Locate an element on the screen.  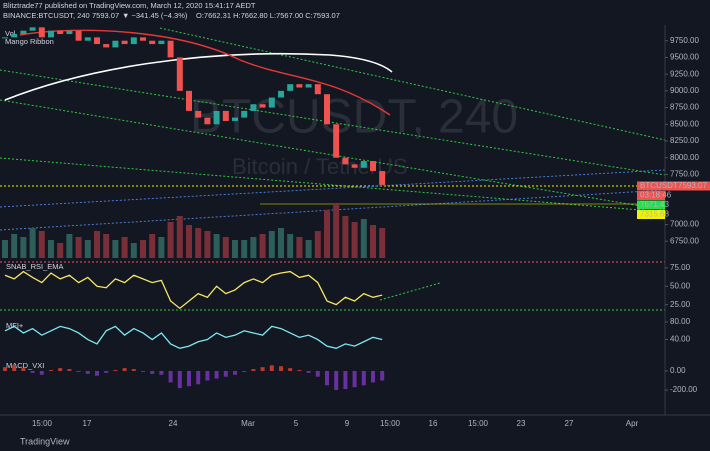
x-tick-label: 9 is located at coordinates (347, 423).